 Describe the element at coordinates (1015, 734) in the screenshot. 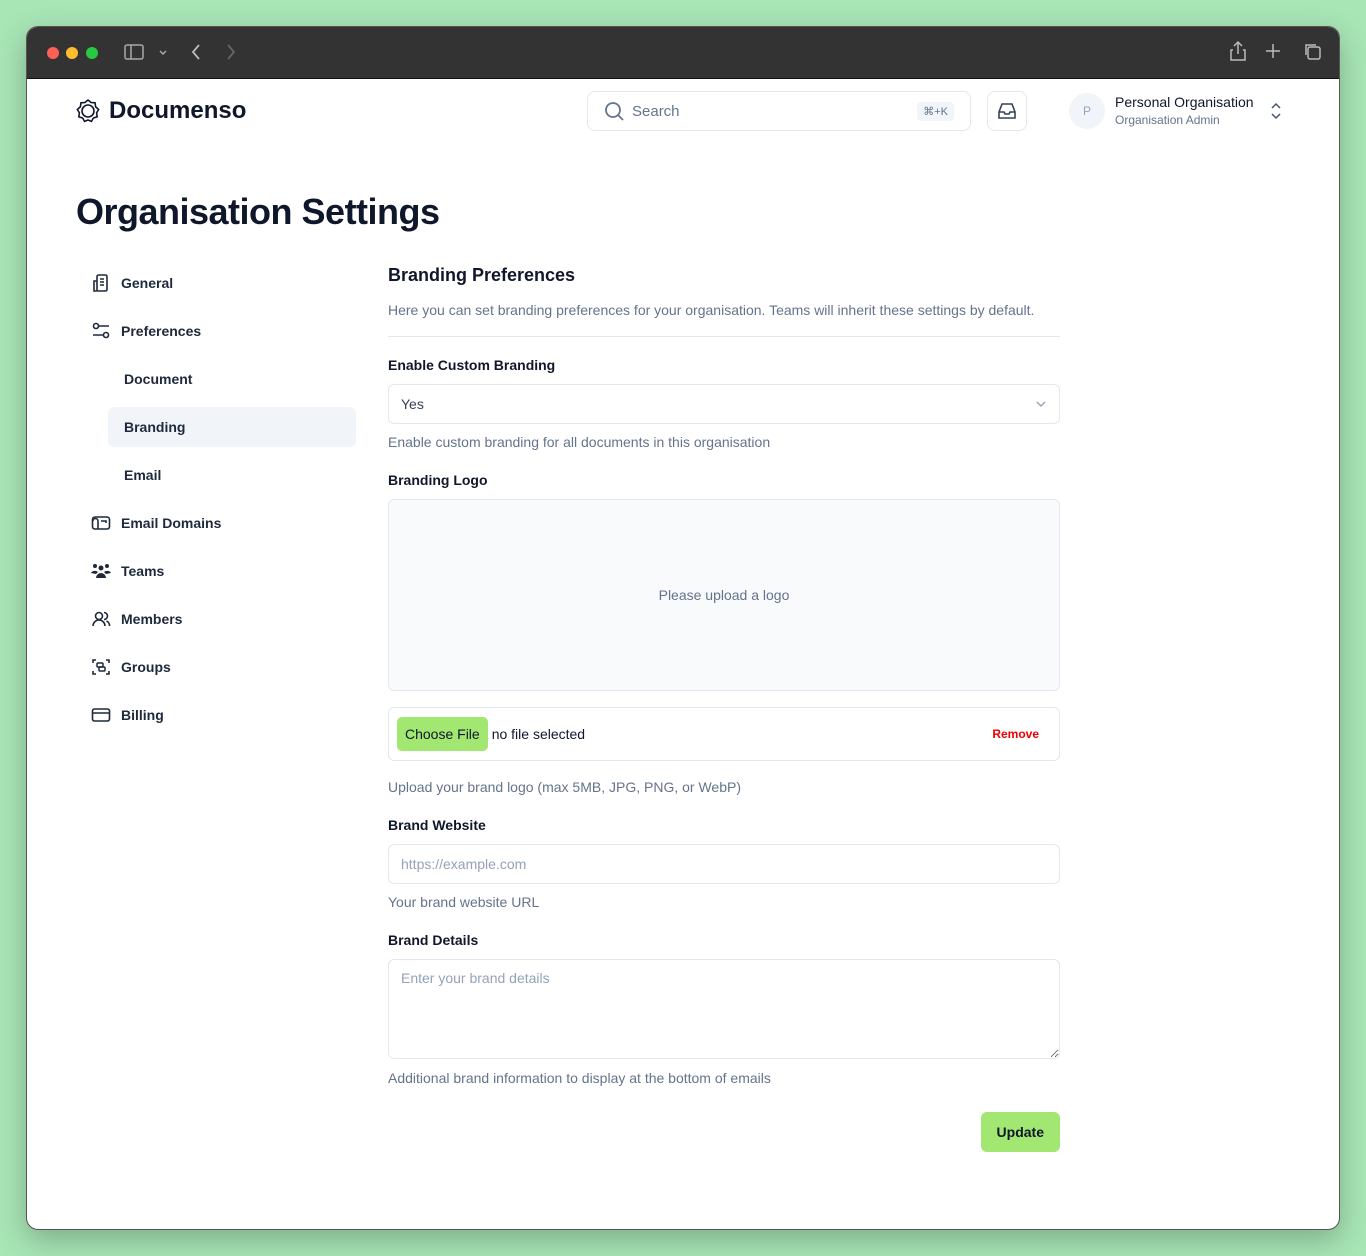

I see `remove-logo-button: Remove` at that location.